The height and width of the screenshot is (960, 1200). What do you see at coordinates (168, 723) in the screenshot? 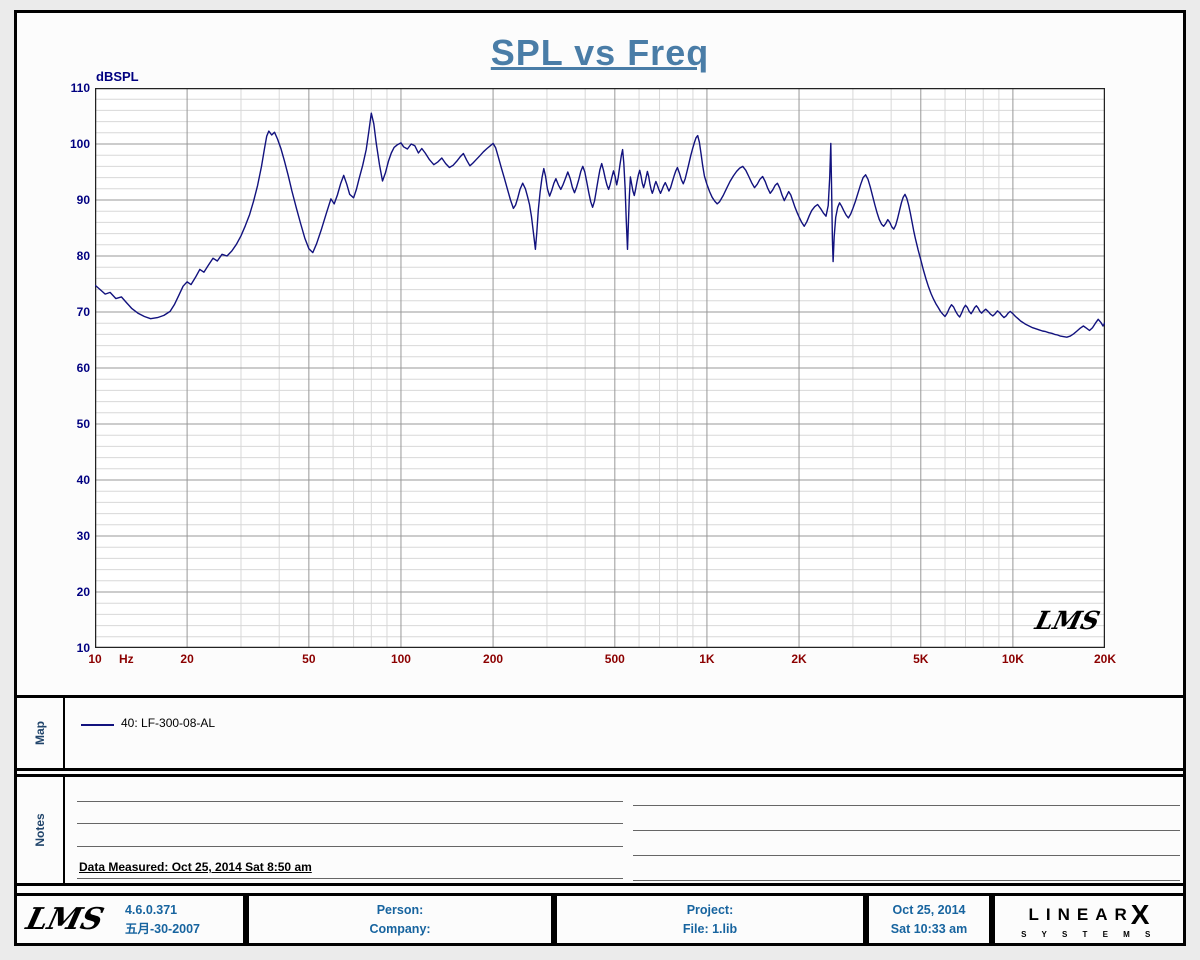
I see `legend-entry: 40: LF-300-08-AL` at bounding box center [168, 723].